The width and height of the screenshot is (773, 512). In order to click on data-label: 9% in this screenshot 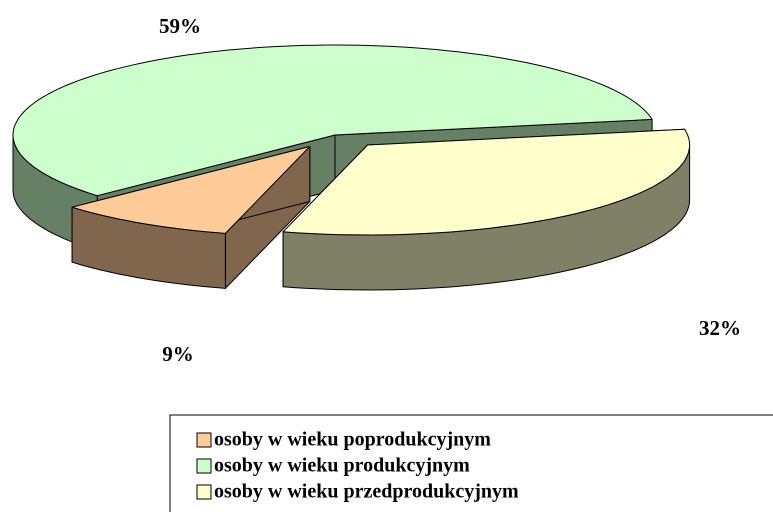, I will do `click(178, 354)`.